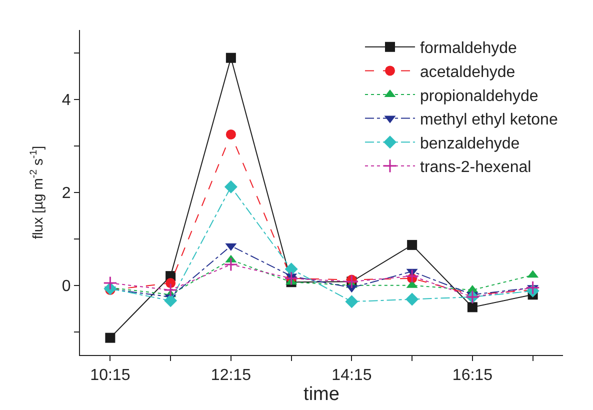 The height and width of the screenshot is (410, 593). Describe the element at coordinates (470, 143) in the screenshot. I see `legend-label: benzaldehyde` at that location.